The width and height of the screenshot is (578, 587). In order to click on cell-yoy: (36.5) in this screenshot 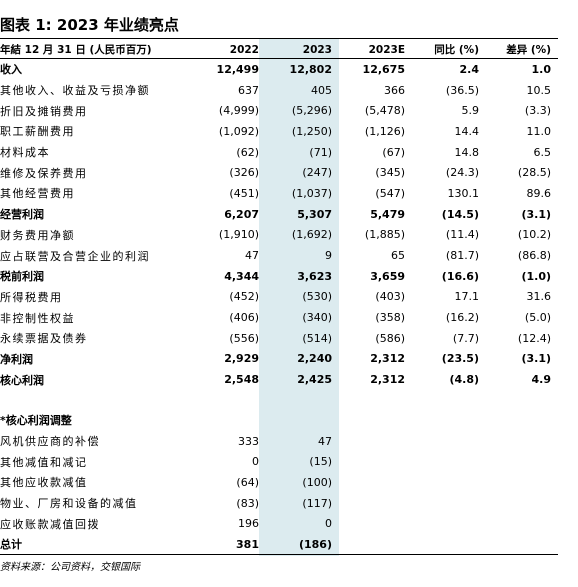, I will do `click(462, 90)`.